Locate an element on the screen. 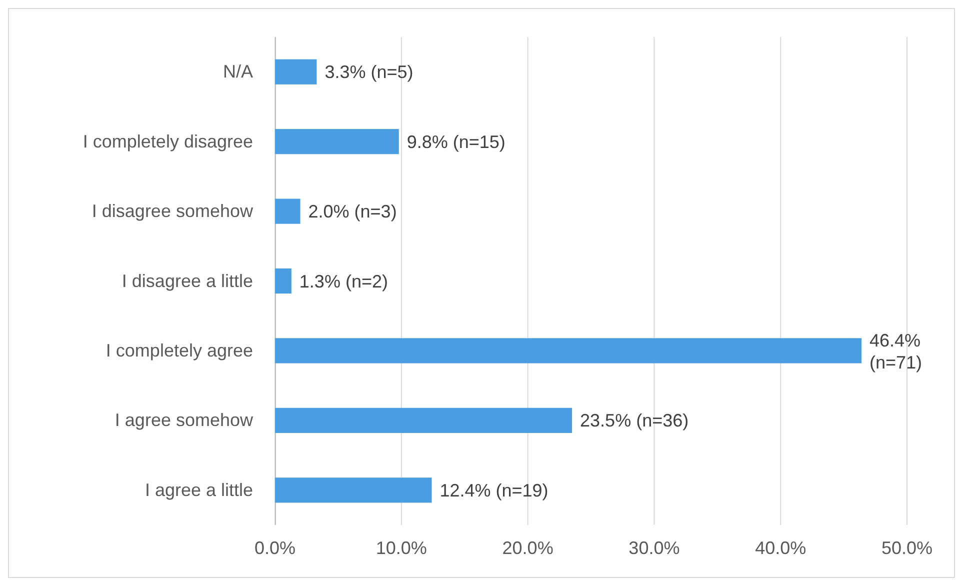  y-tick-label: I completely disagree is located at coordinates (167, 141).